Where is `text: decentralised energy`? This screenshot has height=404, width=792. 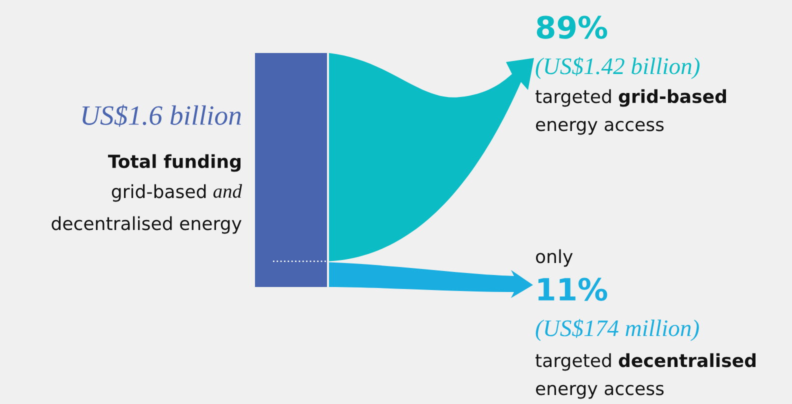 text: decentralised energy is located at coordinates (147, 225).